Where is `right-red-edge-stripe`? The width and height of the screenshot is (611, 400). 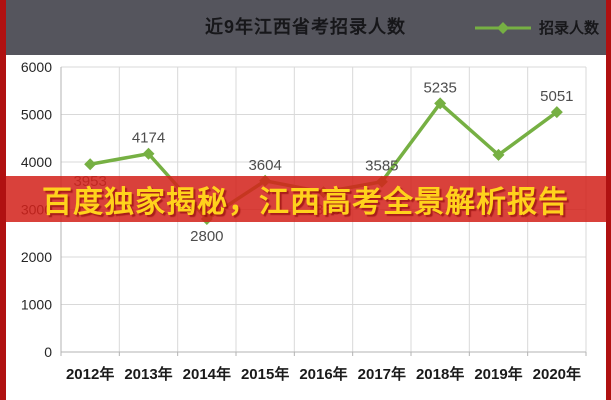 right-red-edge-stripe is located at coordinates (608, 200).